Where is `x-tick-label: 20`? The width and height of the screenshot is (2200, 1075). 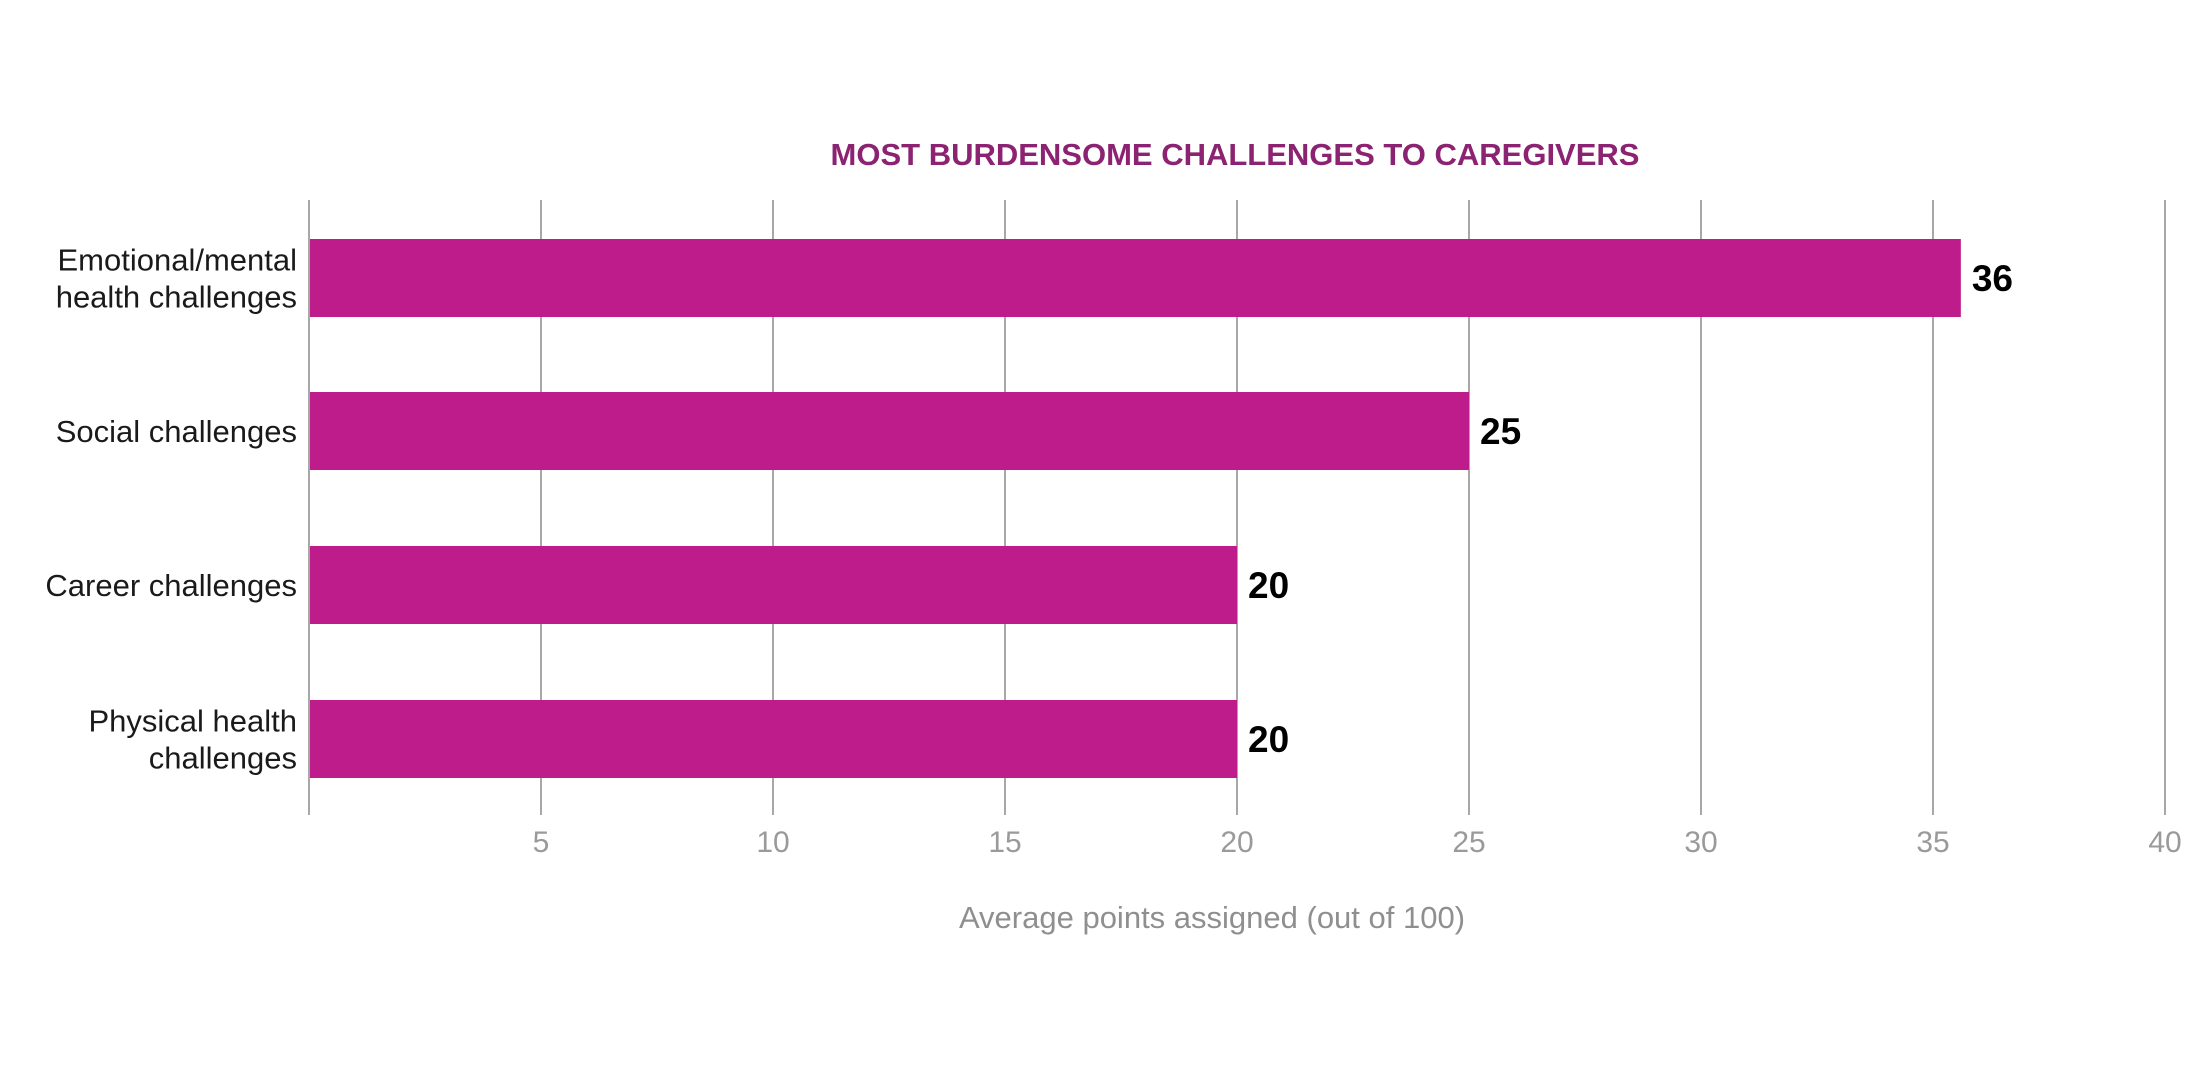
x-tick-label: 20 is located at coordinates (1236, 842).